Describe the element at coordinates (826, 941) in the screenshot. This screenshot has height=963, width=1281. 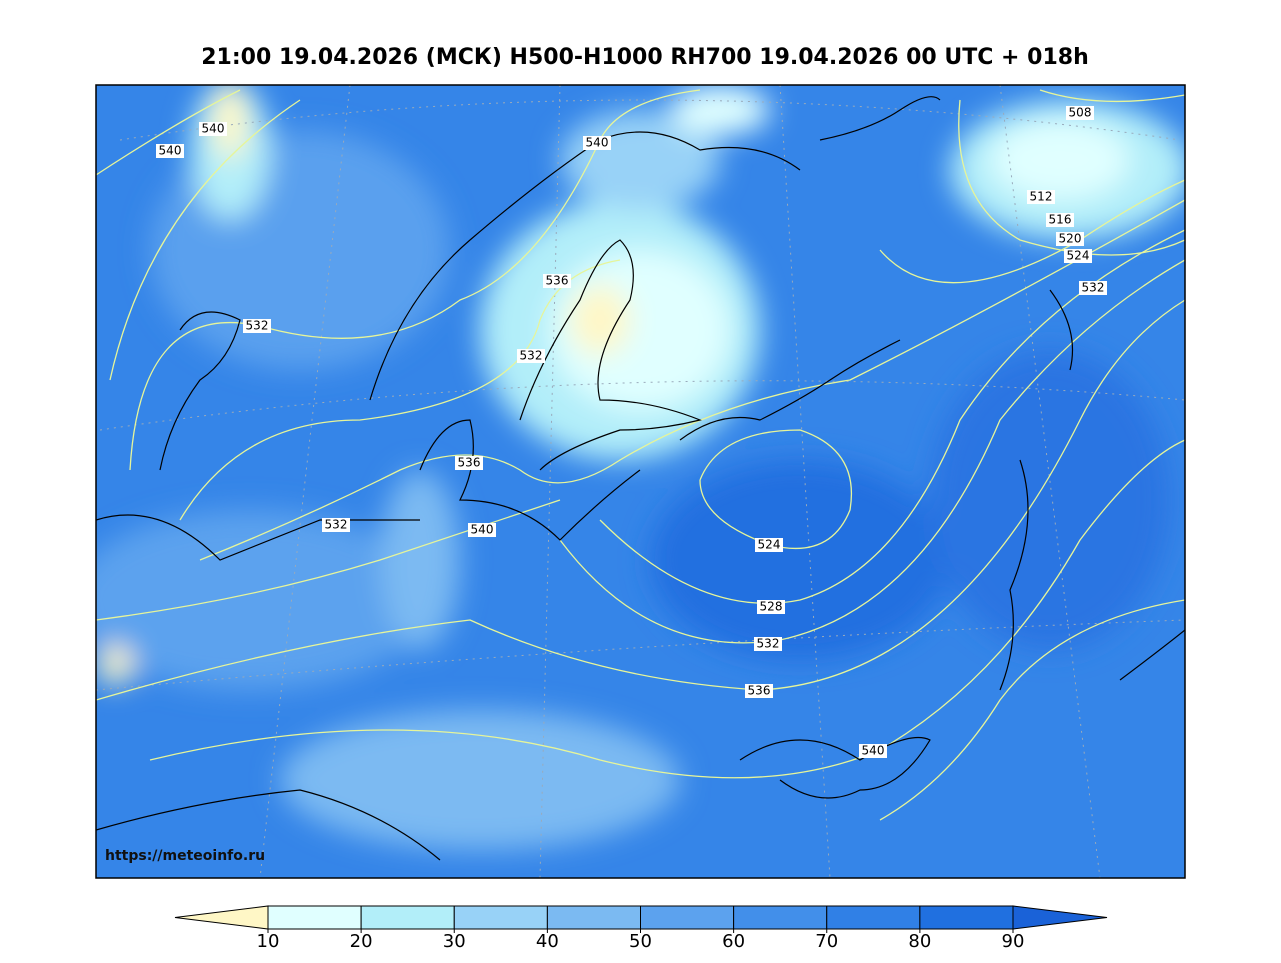
I see `colorbar-tick-label: 70` at that location.